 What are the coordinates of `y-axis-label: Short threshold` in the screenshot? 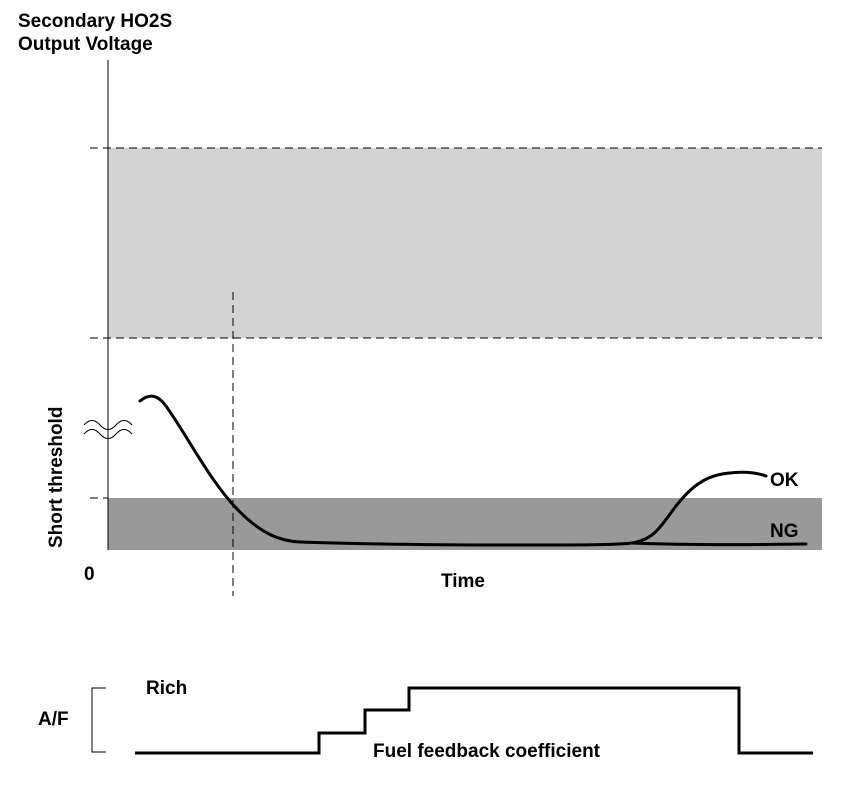 It's located at (56, 477).